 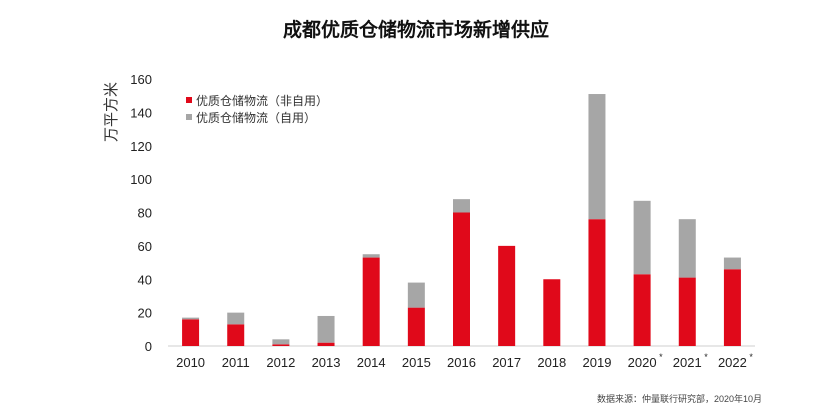 I want to click on bar-2011-self-use, so click(x=236, y=318).